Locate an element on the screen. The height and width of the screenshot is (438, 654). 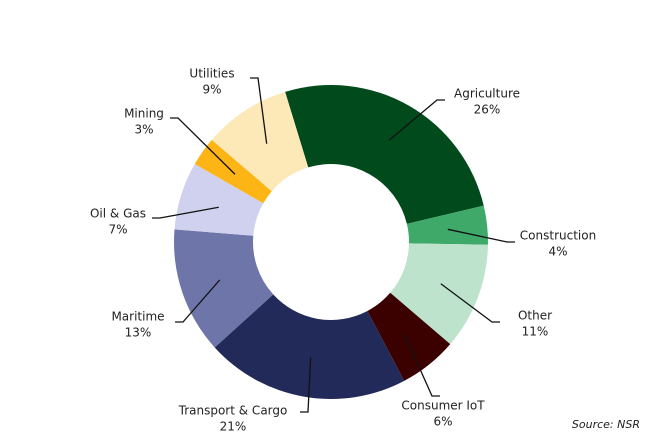
category-label: Consumer IoT is located at coordinates (443, 406).